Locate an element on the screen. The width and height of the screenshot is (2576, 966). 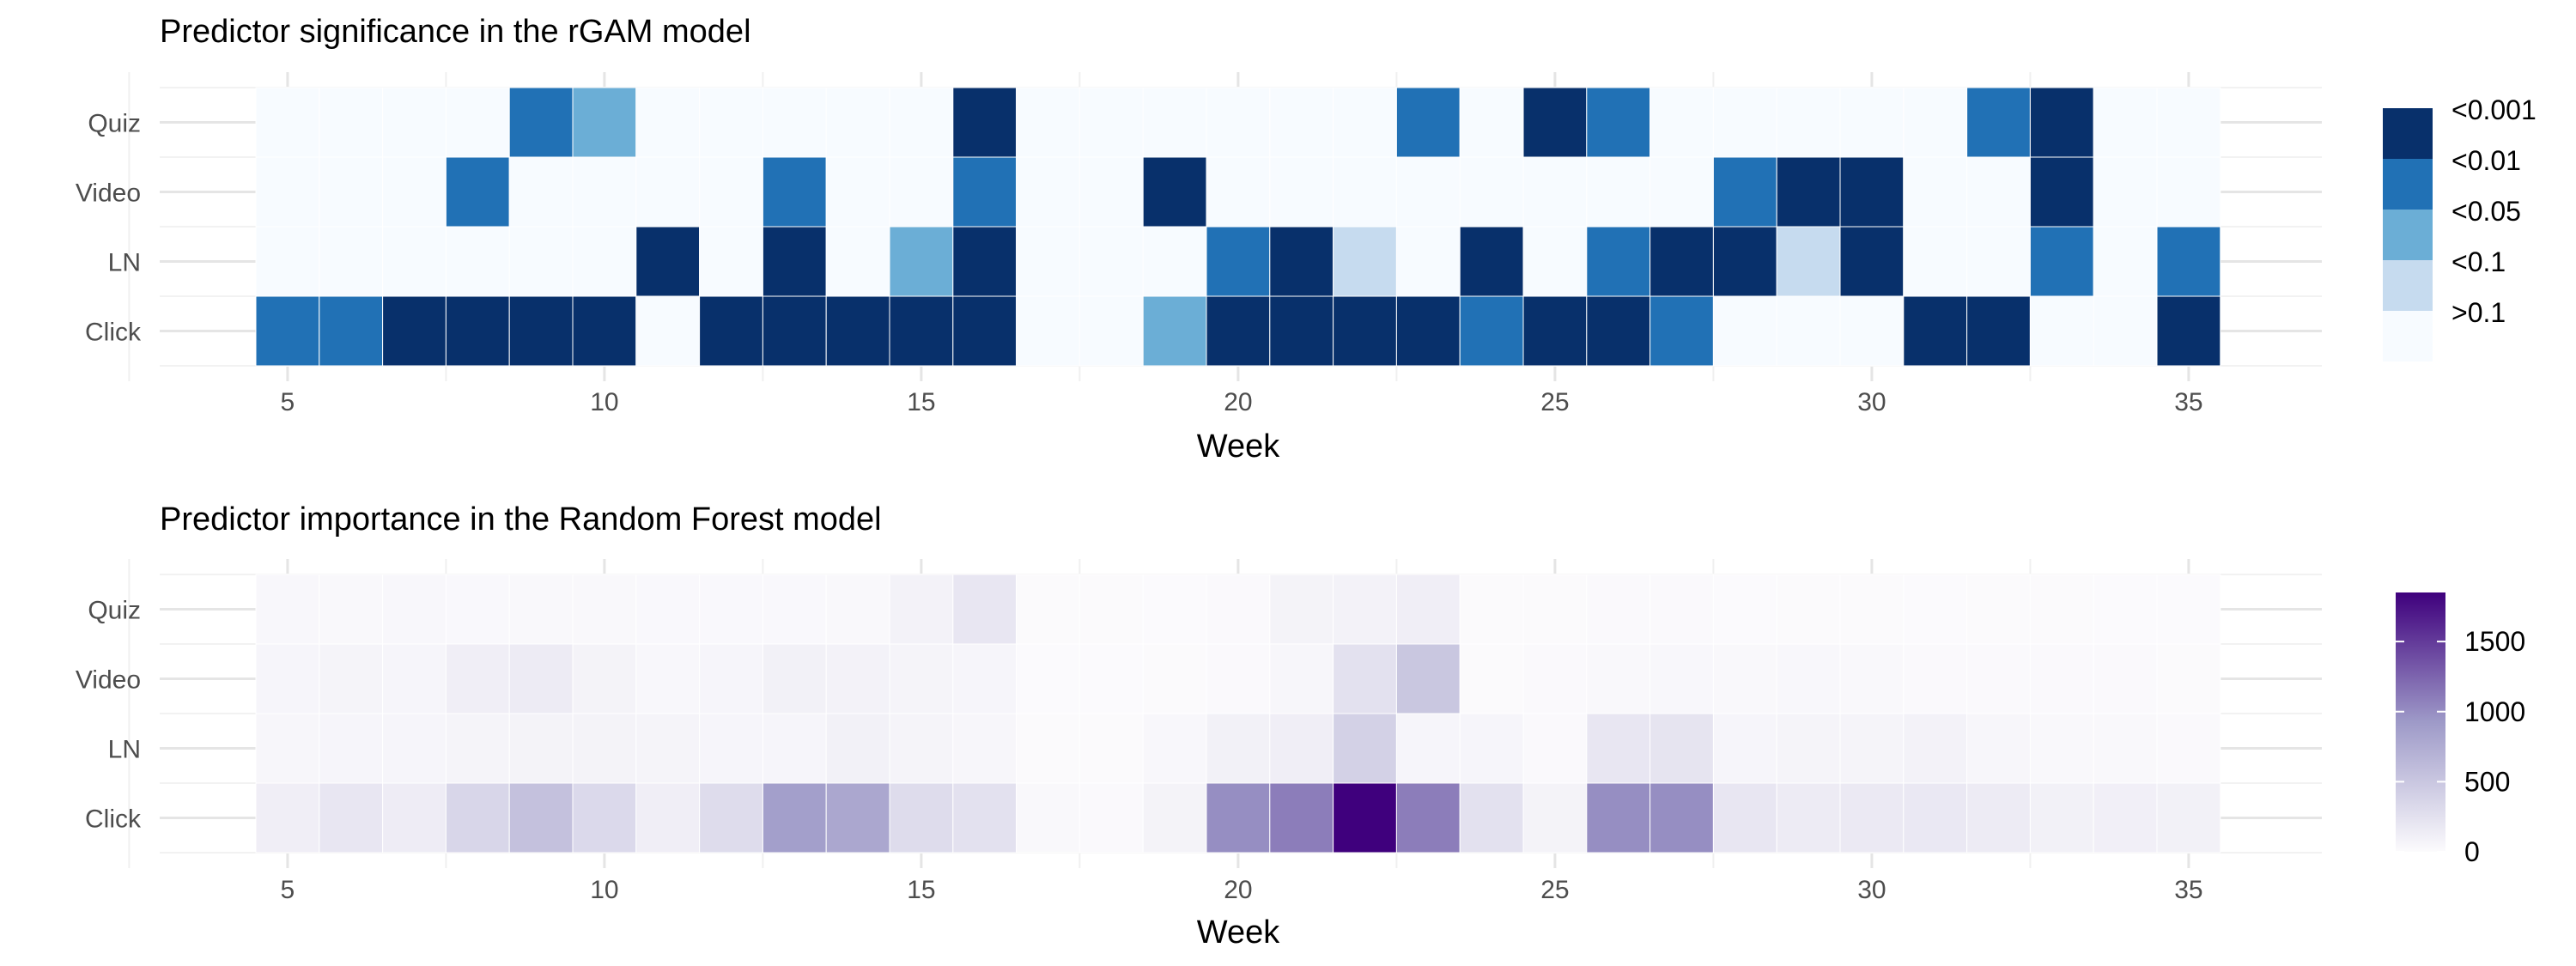
legend-label: 500 is located at coordinates (2487, 781).